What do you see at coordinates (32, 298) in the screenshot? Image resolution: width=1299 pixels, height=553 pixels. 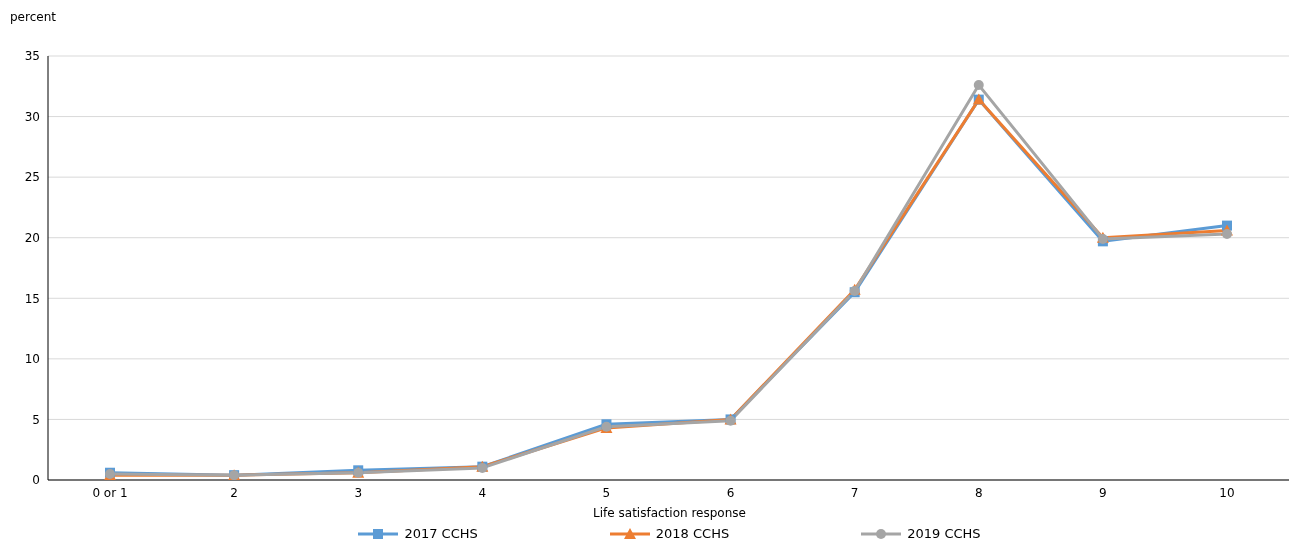 I see `y-tick-label: 15` at bounding box center [32, 298].